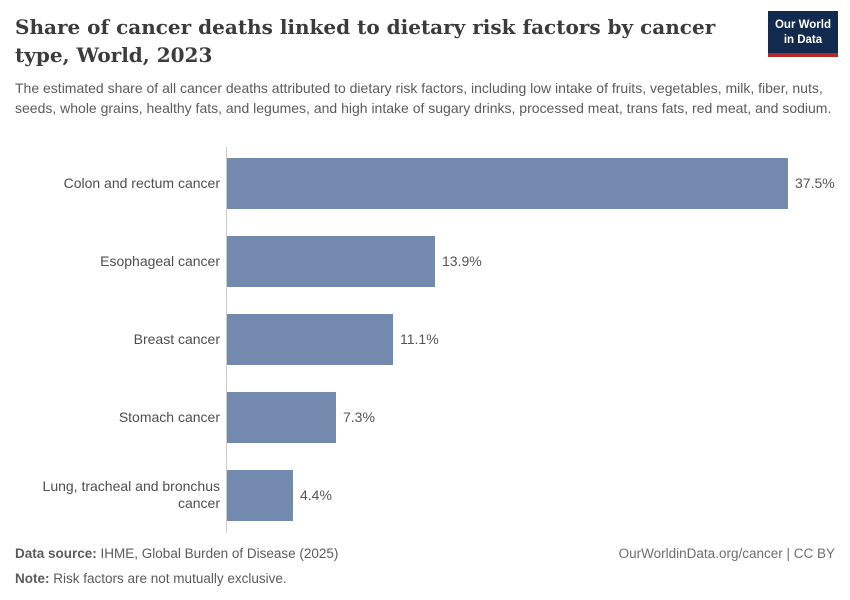 This screenshot has width=850, height=600. I want to click on data-source-label: Data source:, so click(56, 553).